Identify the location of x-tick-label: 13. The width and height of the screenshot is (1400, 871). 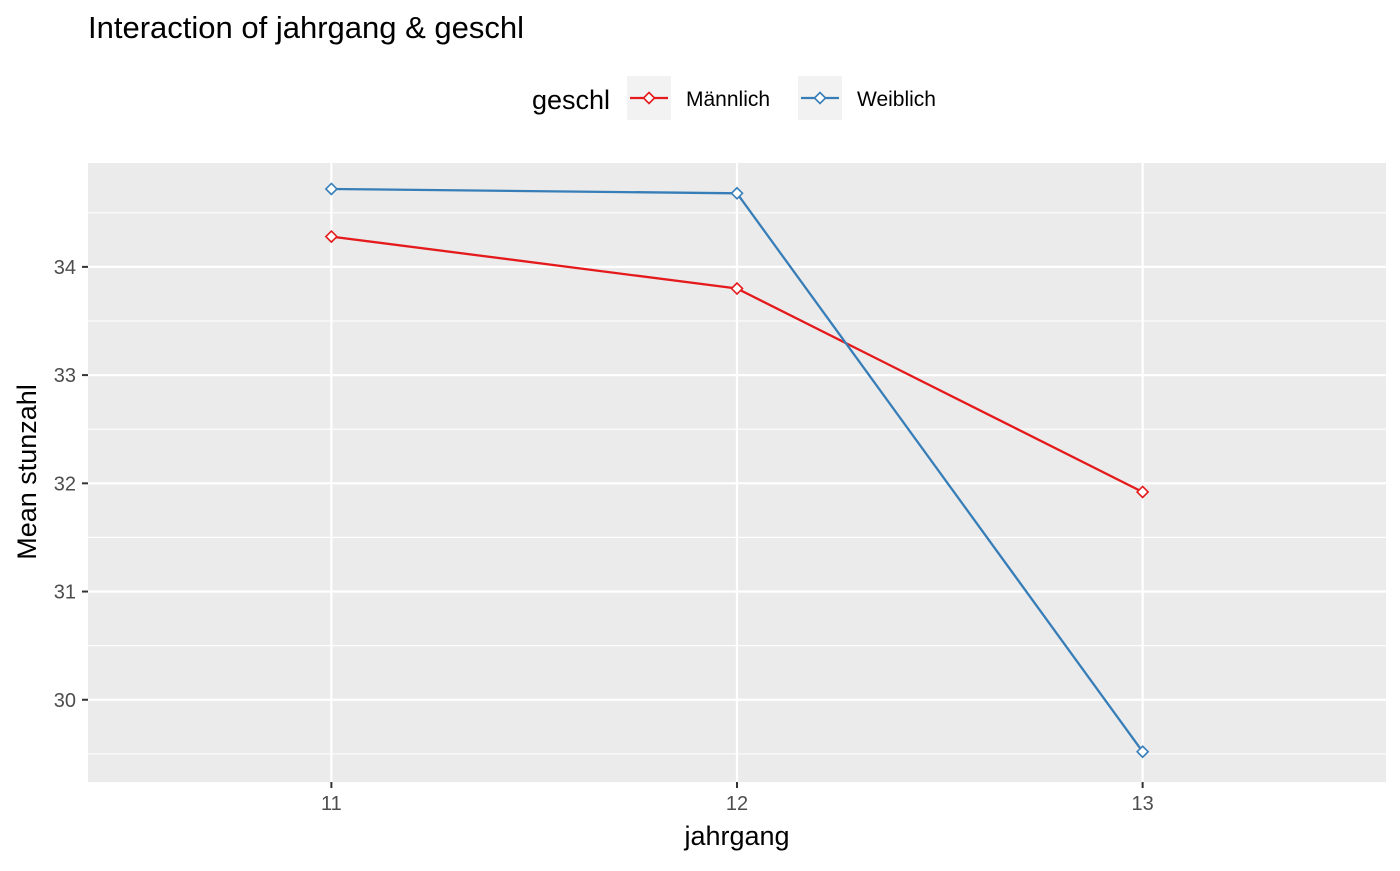
(1143, 804).